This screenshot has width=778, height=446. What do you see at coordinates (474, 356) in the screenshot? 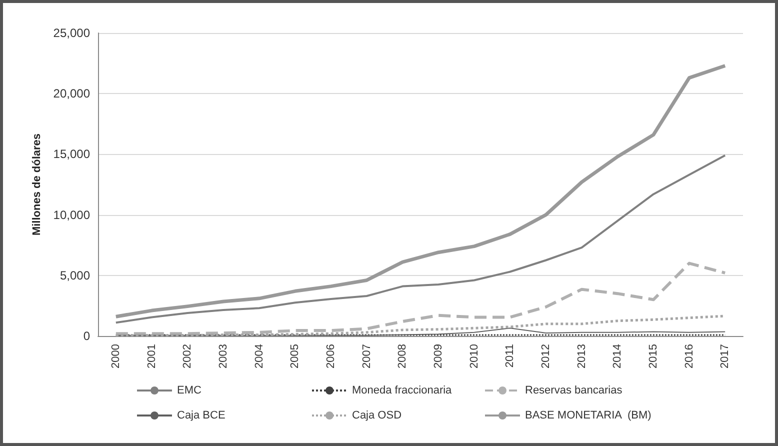
I see `x-tick-label: 2010` at bounding box center [474, 356].